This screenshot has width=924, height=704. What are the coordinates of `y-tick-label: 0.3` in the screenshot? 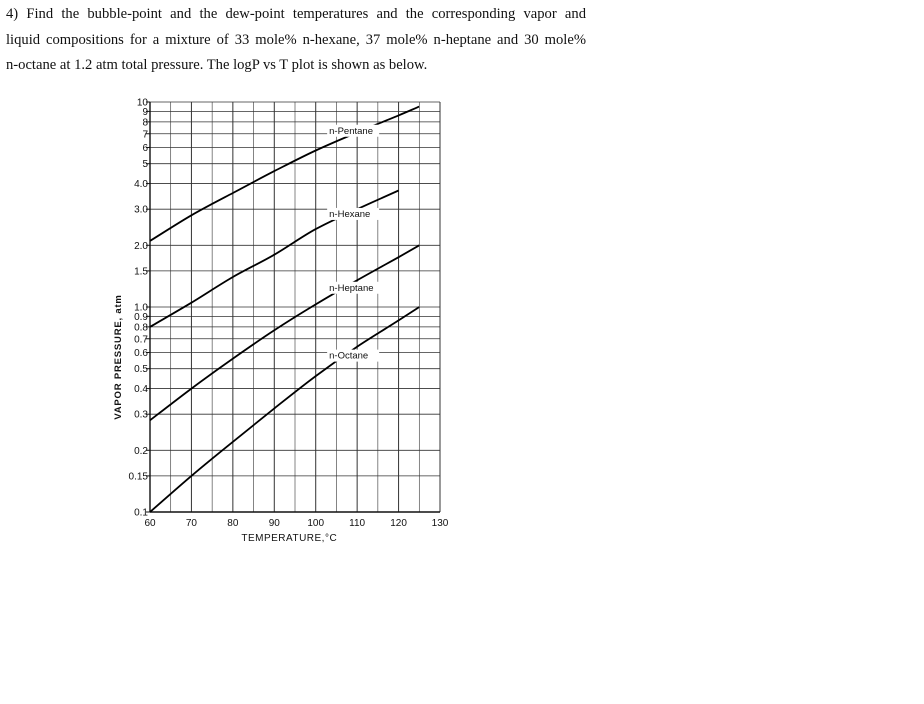 It's located at (141, 415).